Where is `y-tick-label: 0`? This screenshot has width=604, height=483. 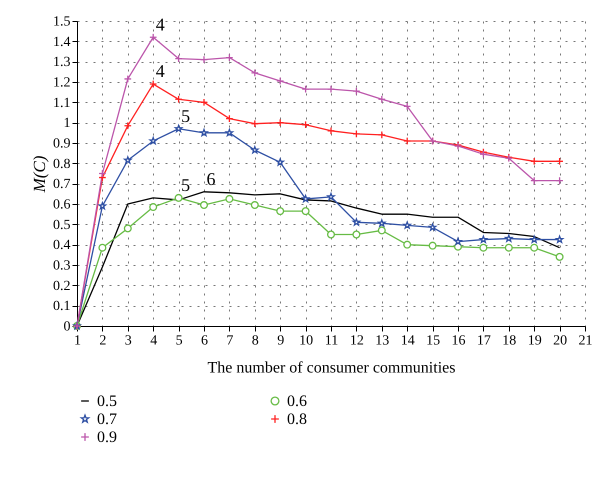
y-tick-label: 0 is located at coordinates (67, 327).